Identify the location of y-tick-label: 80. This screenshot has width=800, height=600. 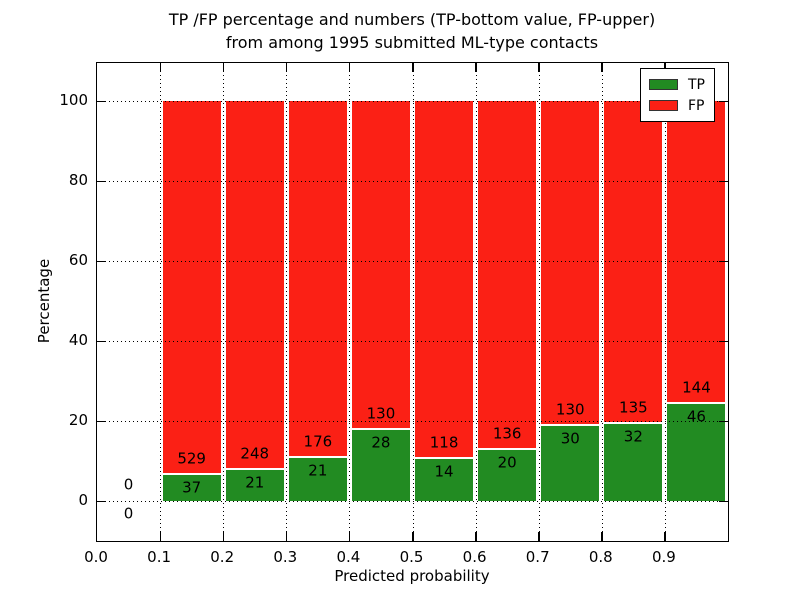
(78, 180).